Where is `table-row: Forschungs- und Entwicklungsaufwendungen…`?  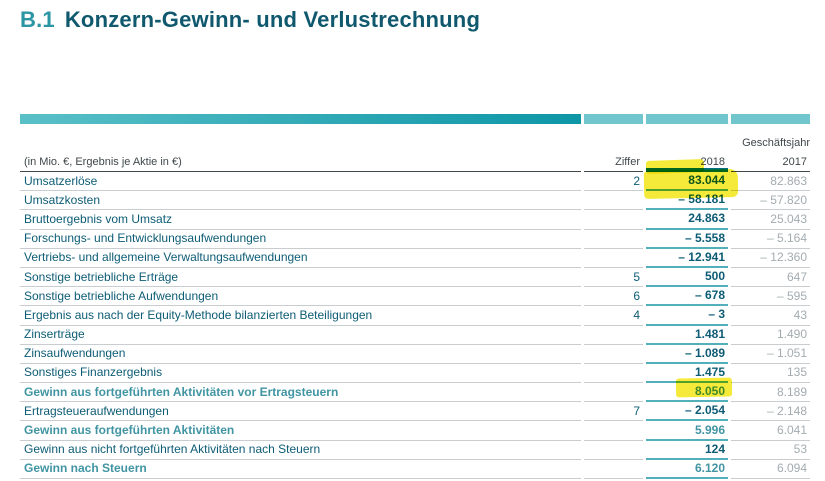 table-row: Forschungs- und Entwicklungsaufwendungen… is located at coordinates (415, 239).